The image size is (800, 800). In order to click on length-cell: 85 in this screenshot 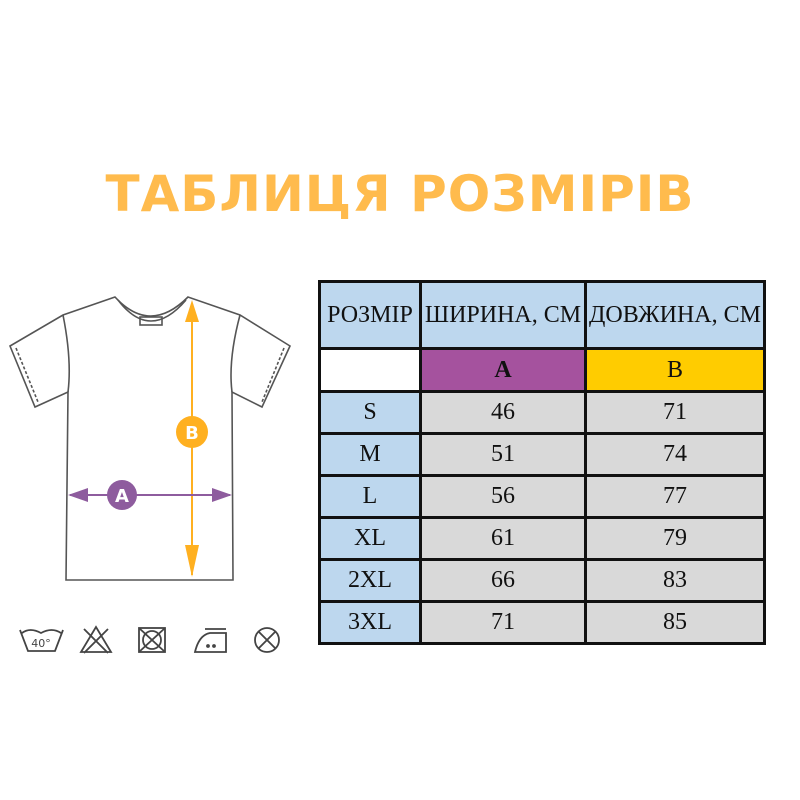, I will do `click(675, 622)`.